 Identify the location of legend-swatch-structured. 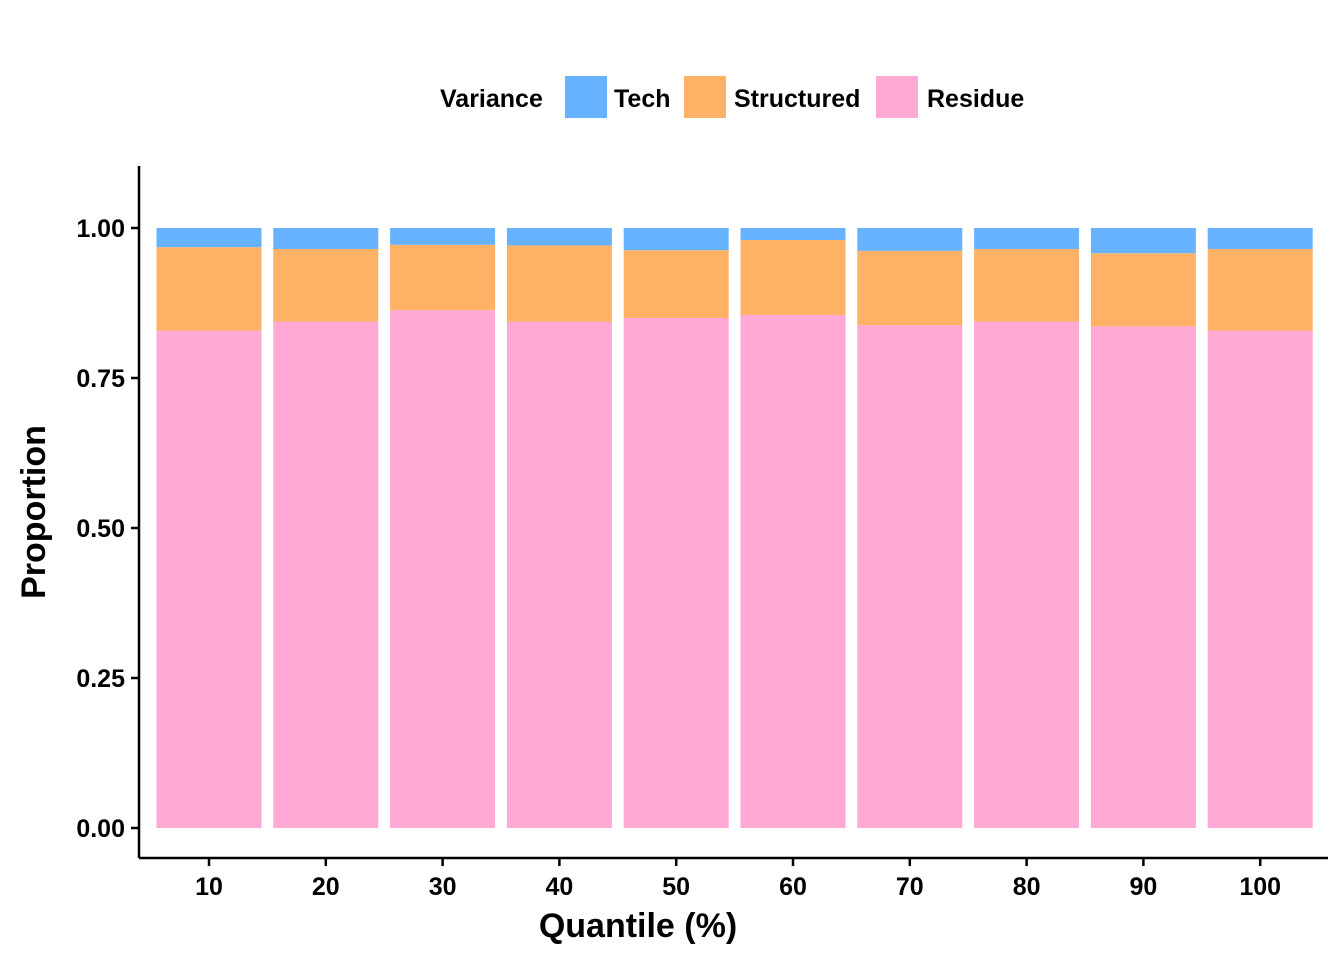
(705, 97).